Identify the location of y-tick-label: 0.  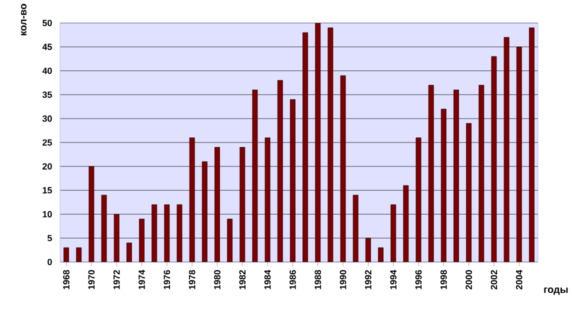
(50, 262).